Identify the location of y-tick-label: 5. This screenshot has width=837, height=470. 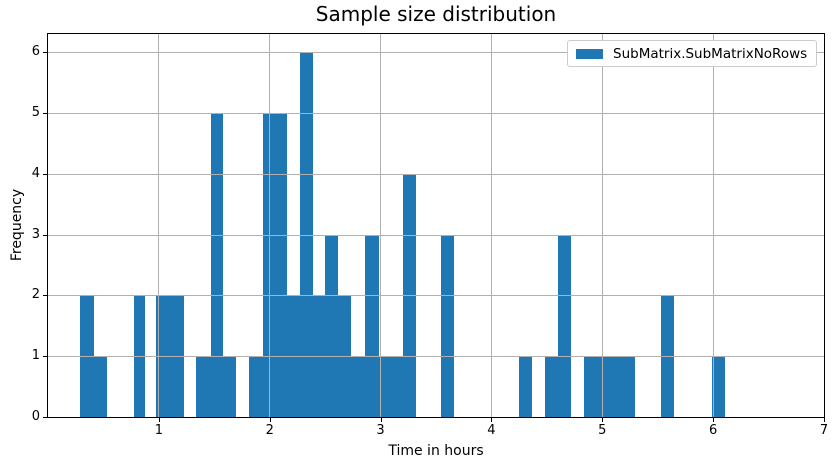
(35, 113).